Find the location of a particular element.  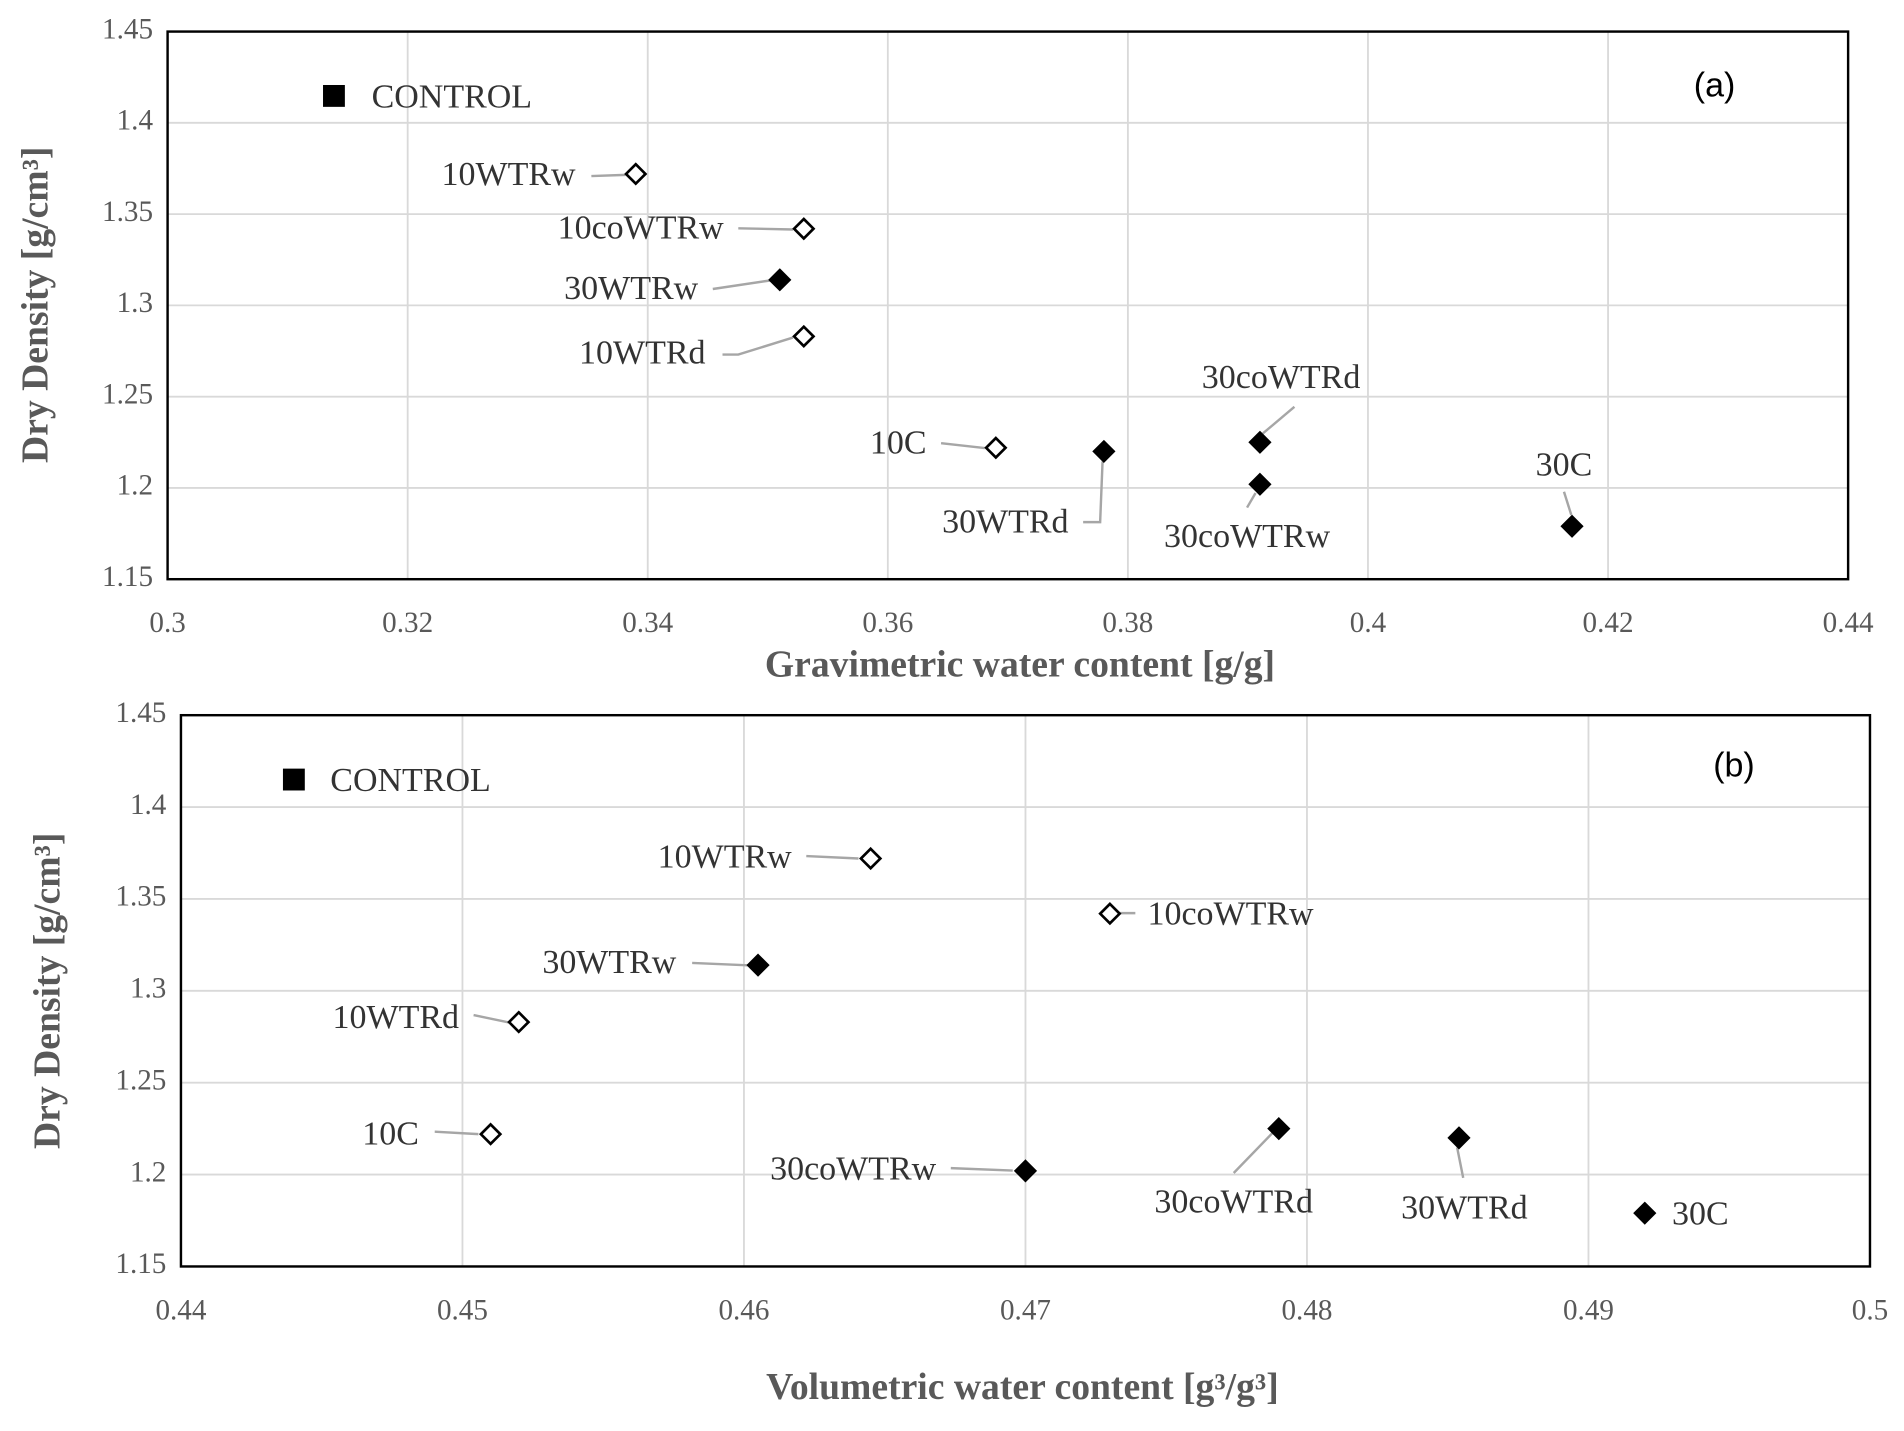

x-tick-label: 0.38 is located at coordinates (1127, 623).